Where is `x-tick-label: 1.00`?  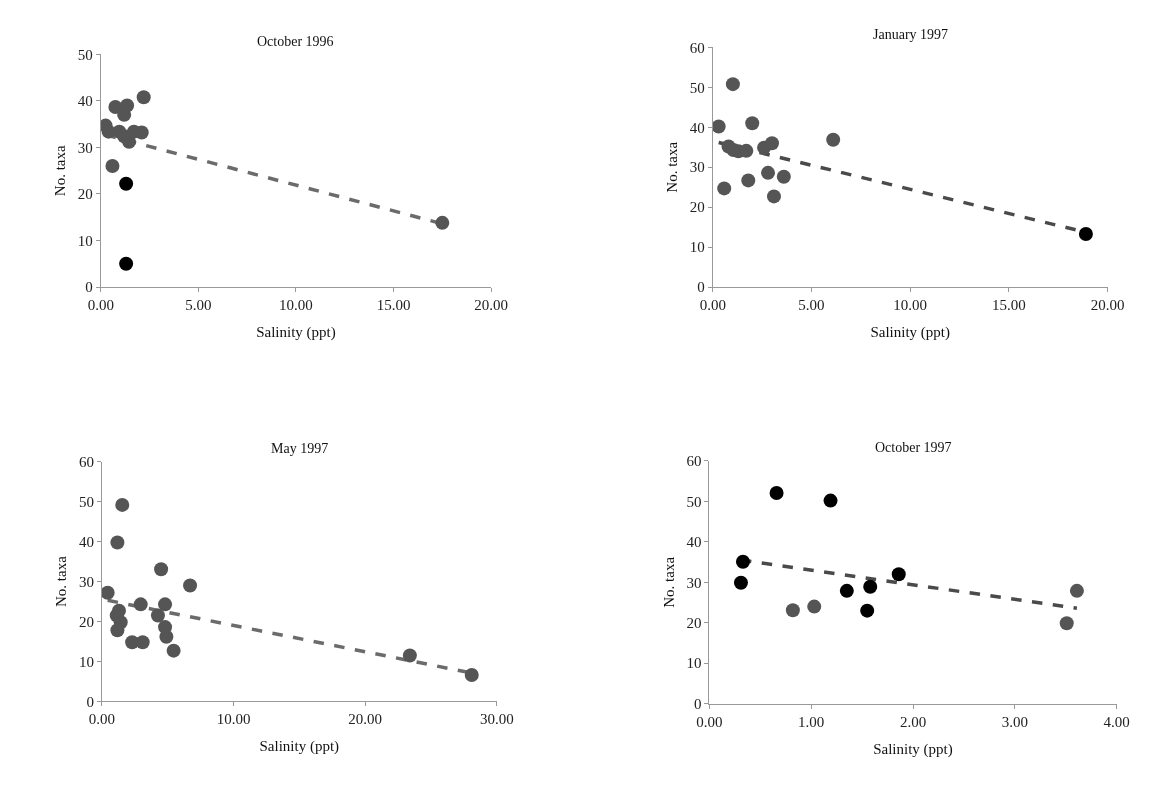
x-tick-label: 1.00 is located at coordinates (811, 721).